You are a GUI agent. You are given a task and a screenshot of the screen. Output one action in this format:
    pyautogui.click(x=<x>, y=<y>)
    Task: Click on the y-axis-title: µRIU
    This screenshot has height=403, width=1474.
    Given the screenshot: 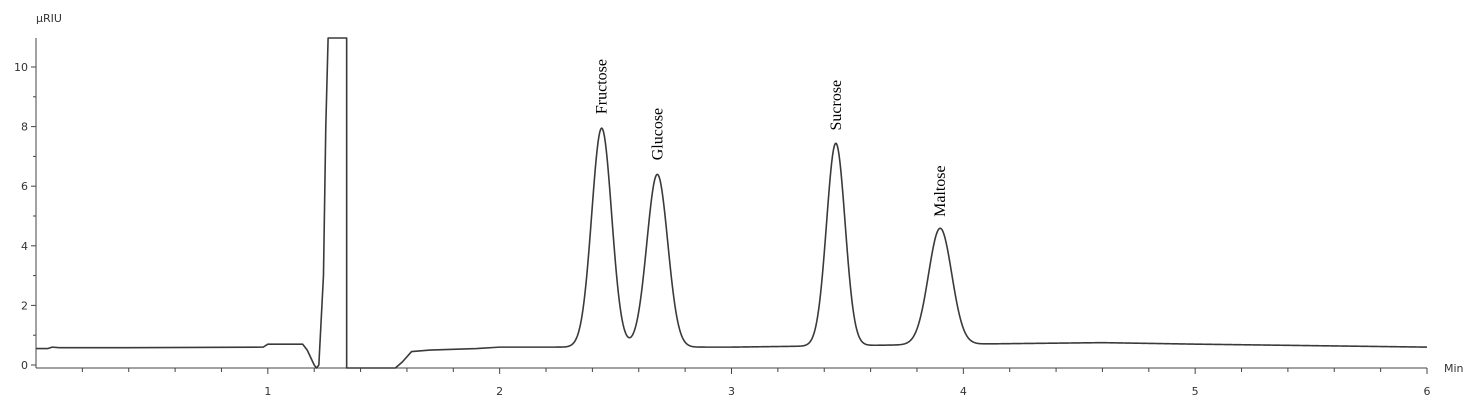 What is the action you would take?
    pyautogui.click(x=49, y=18)
    